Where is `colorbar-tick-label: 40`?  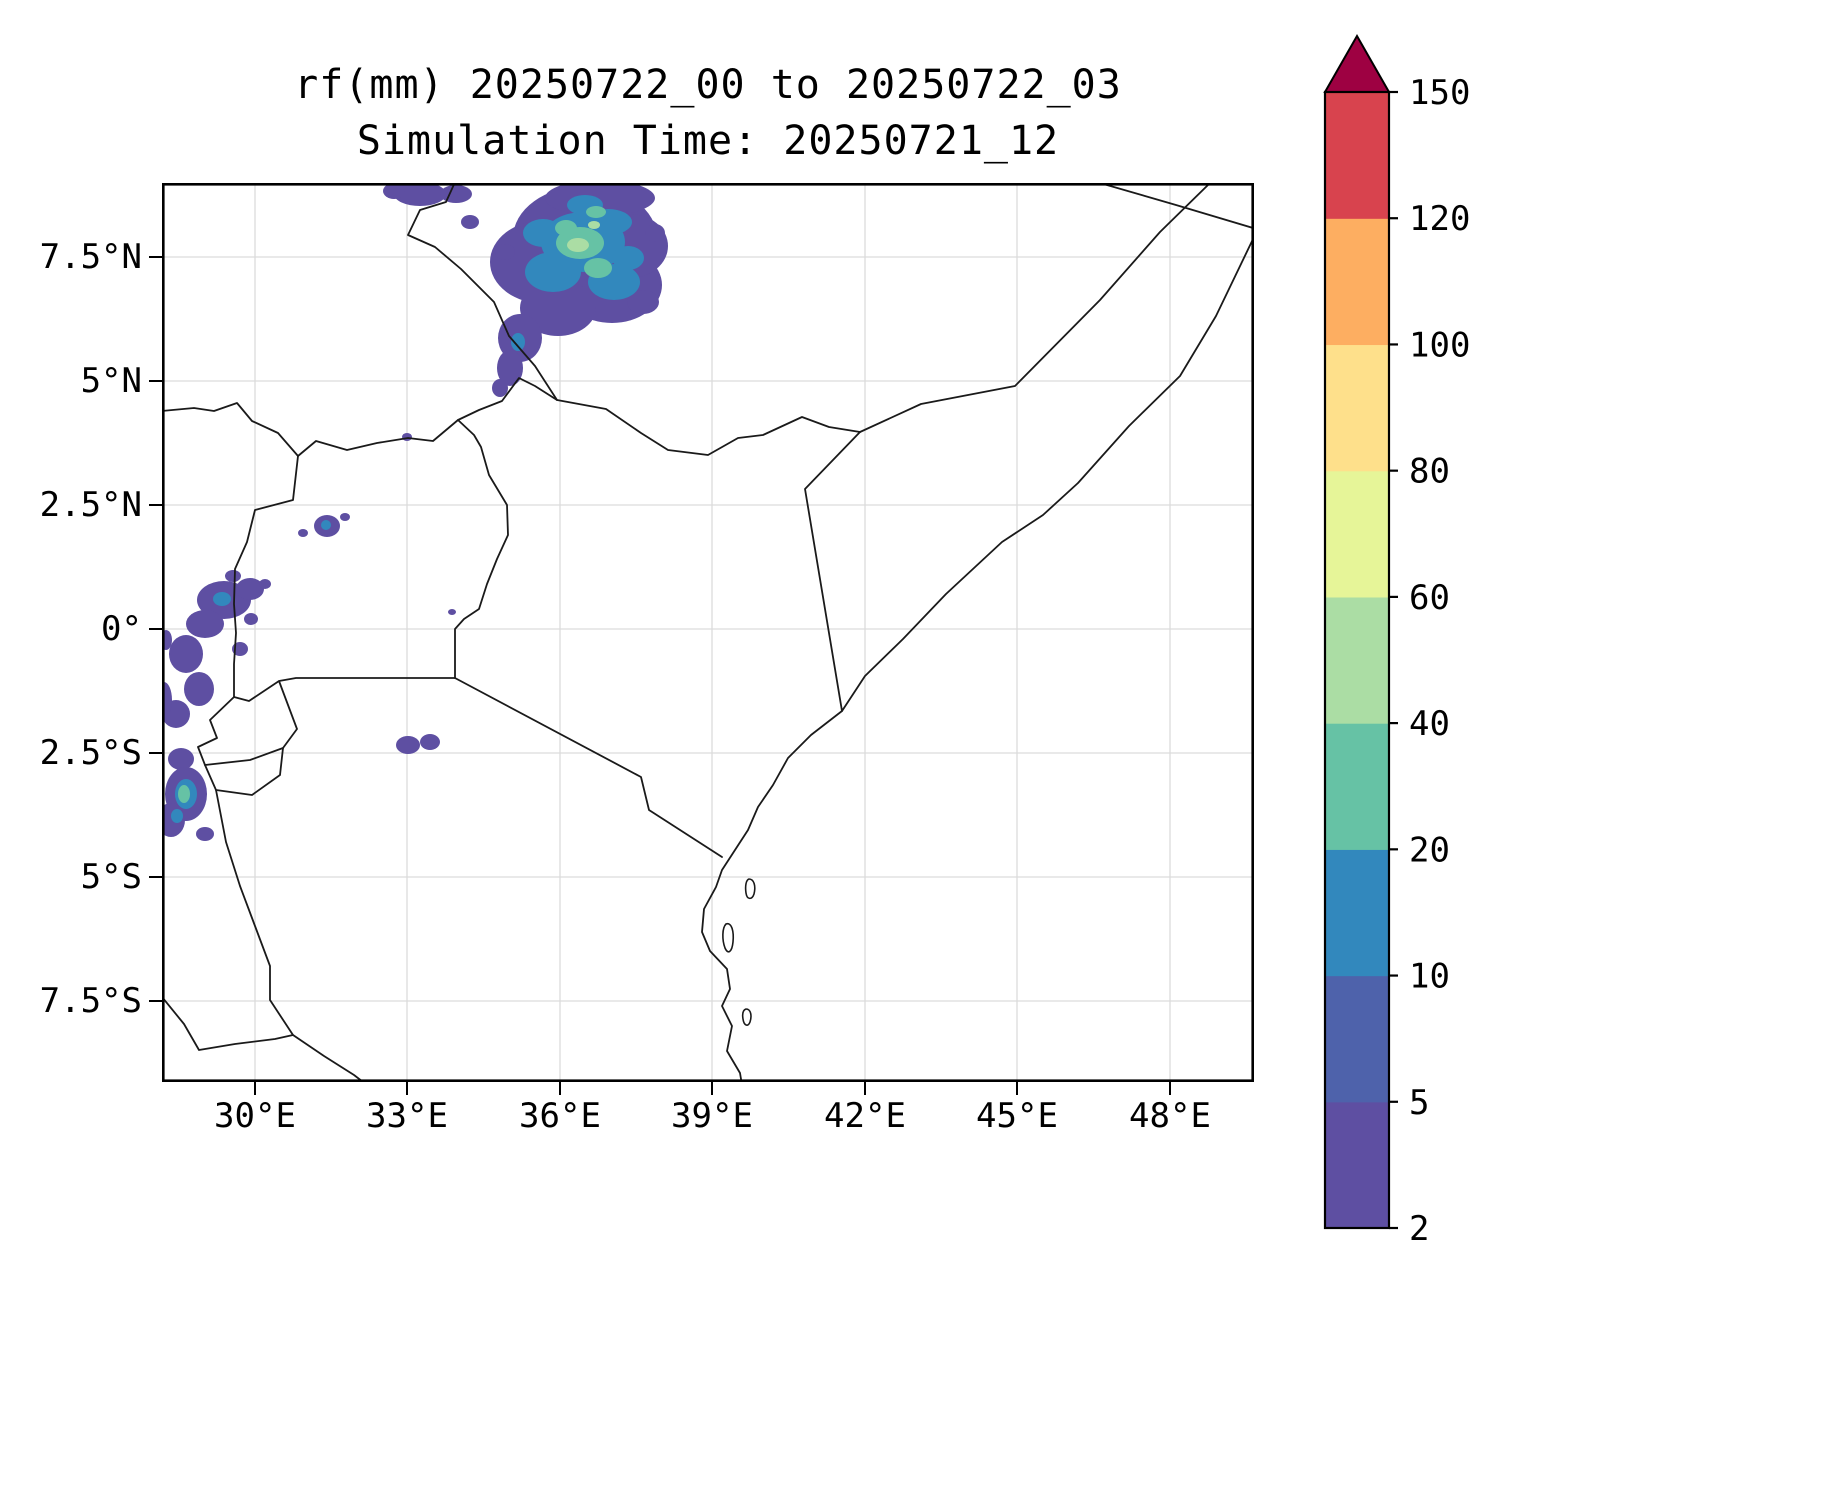 colorbar-tick-label: 40 is located at coordinates (1429, 724).